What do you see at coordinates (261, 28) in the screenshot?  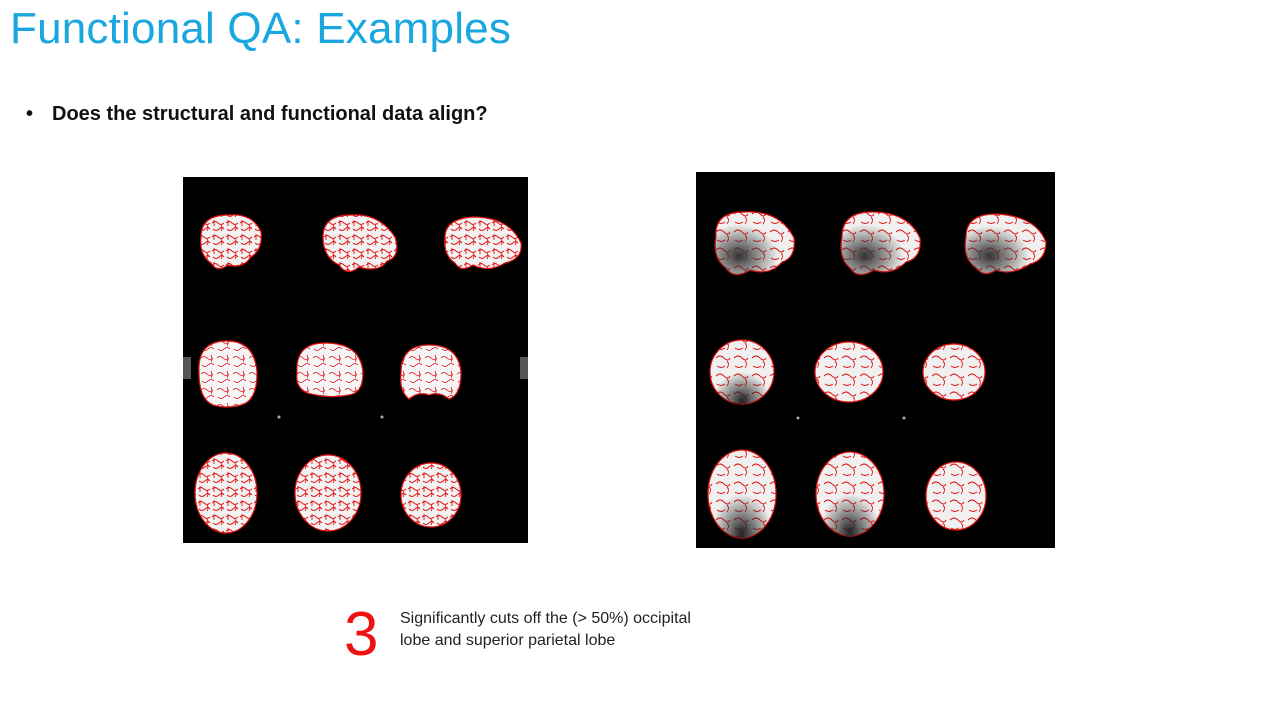 I see `slide-title: Functional QA: Examples` at bounding box center [261, 28].